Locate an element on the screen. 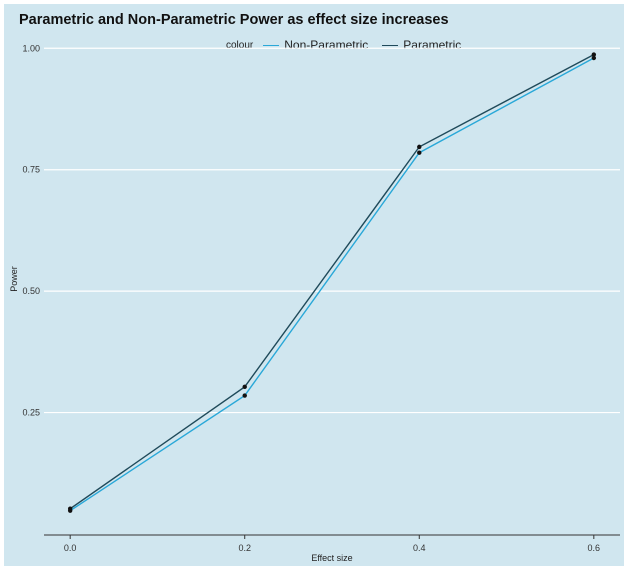 This screenshot has height=570, width=628. legend-title: colour is located at coordinates (240, 45).